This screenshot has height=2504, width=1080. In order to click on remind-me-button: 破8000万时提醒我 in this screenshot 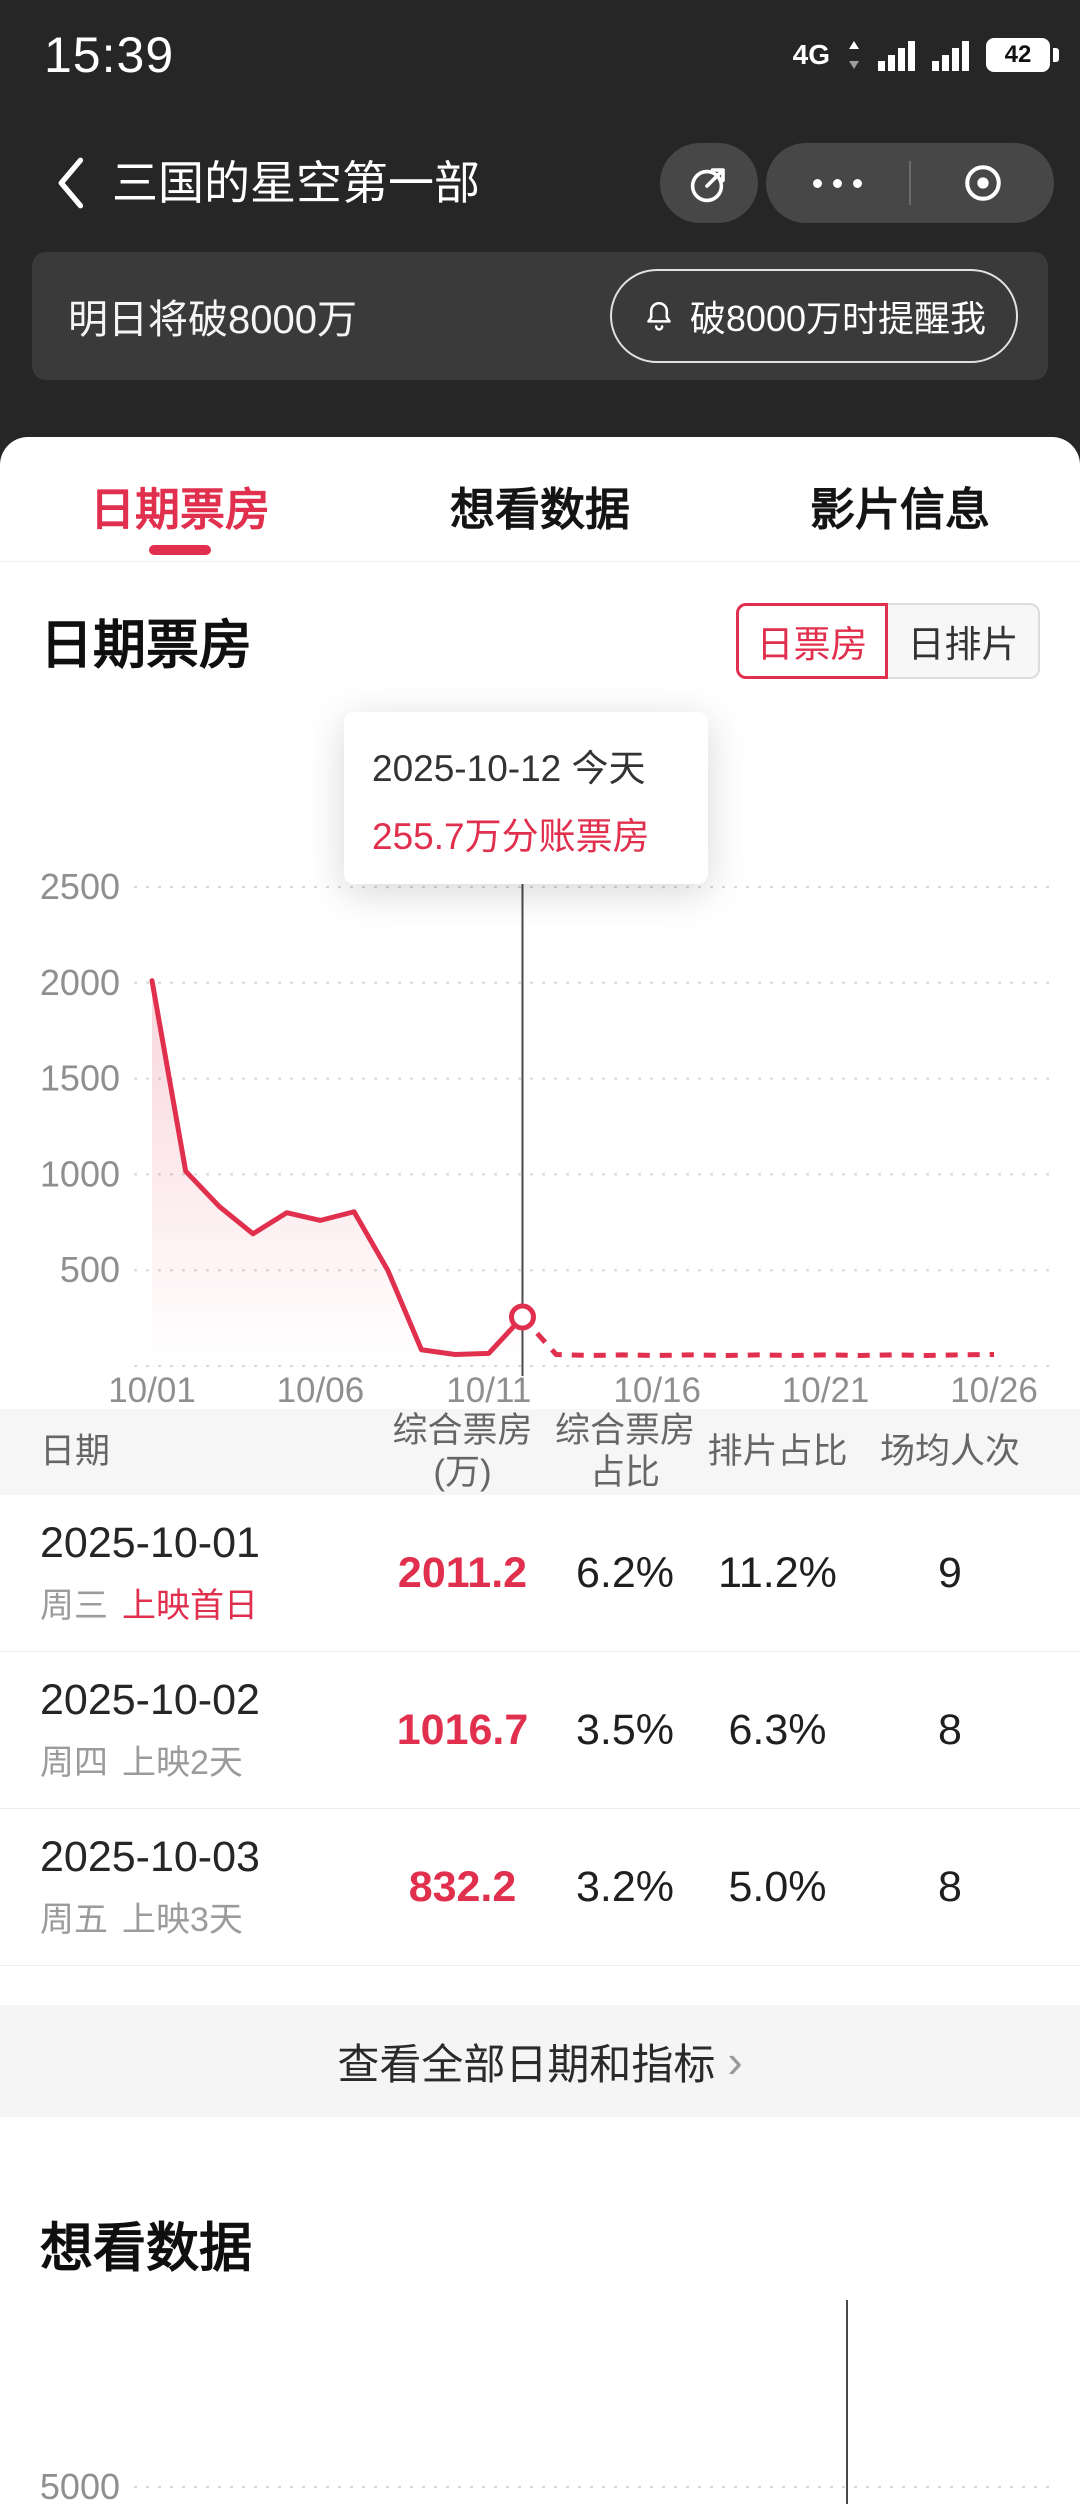, I will do `click(813, 316)`.